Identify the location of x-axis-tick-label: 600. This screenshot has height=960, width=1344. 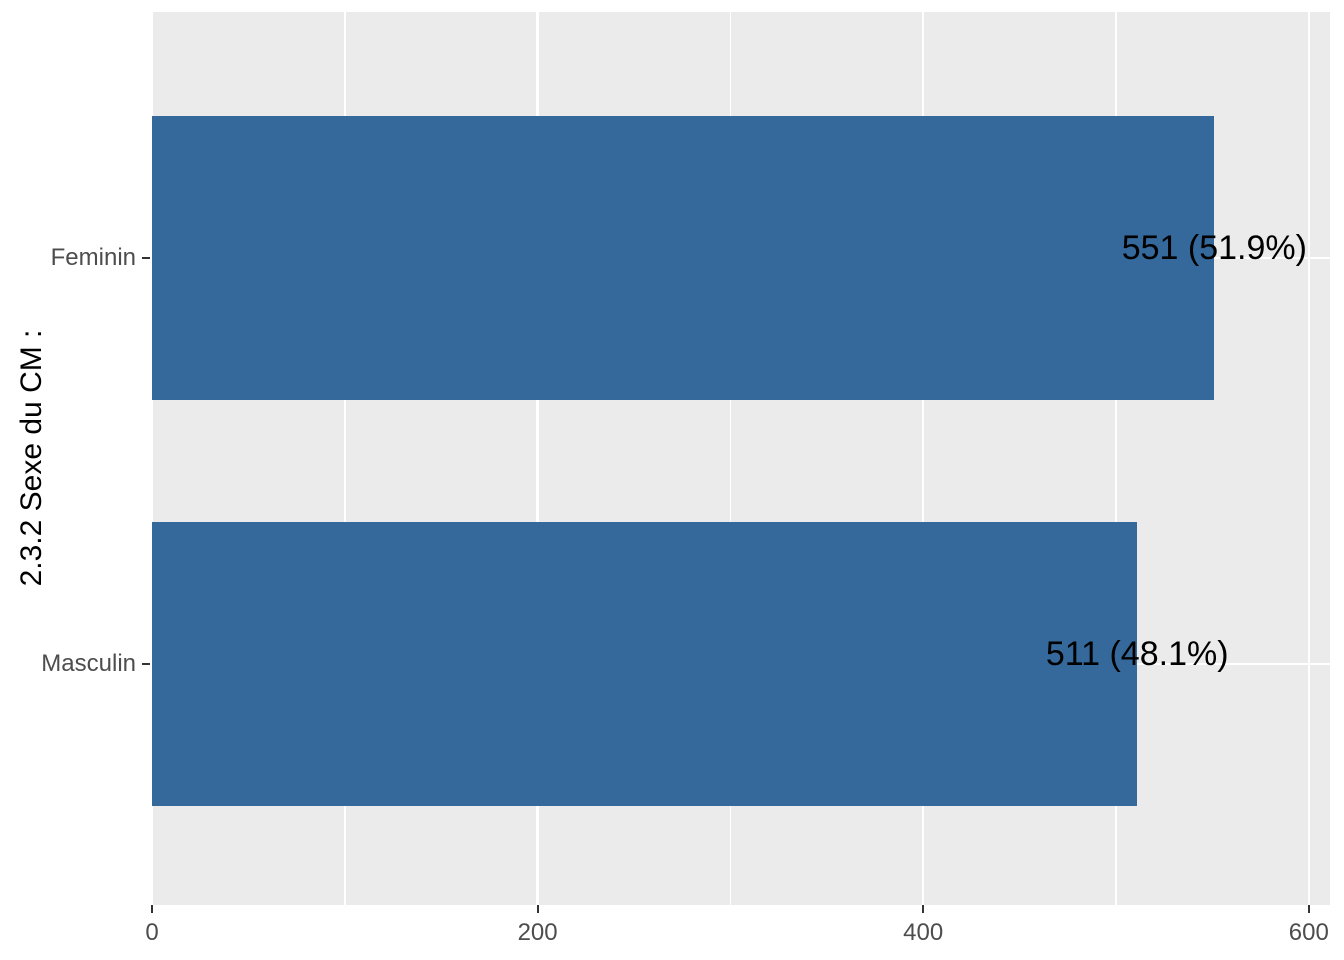
(1308, 932).